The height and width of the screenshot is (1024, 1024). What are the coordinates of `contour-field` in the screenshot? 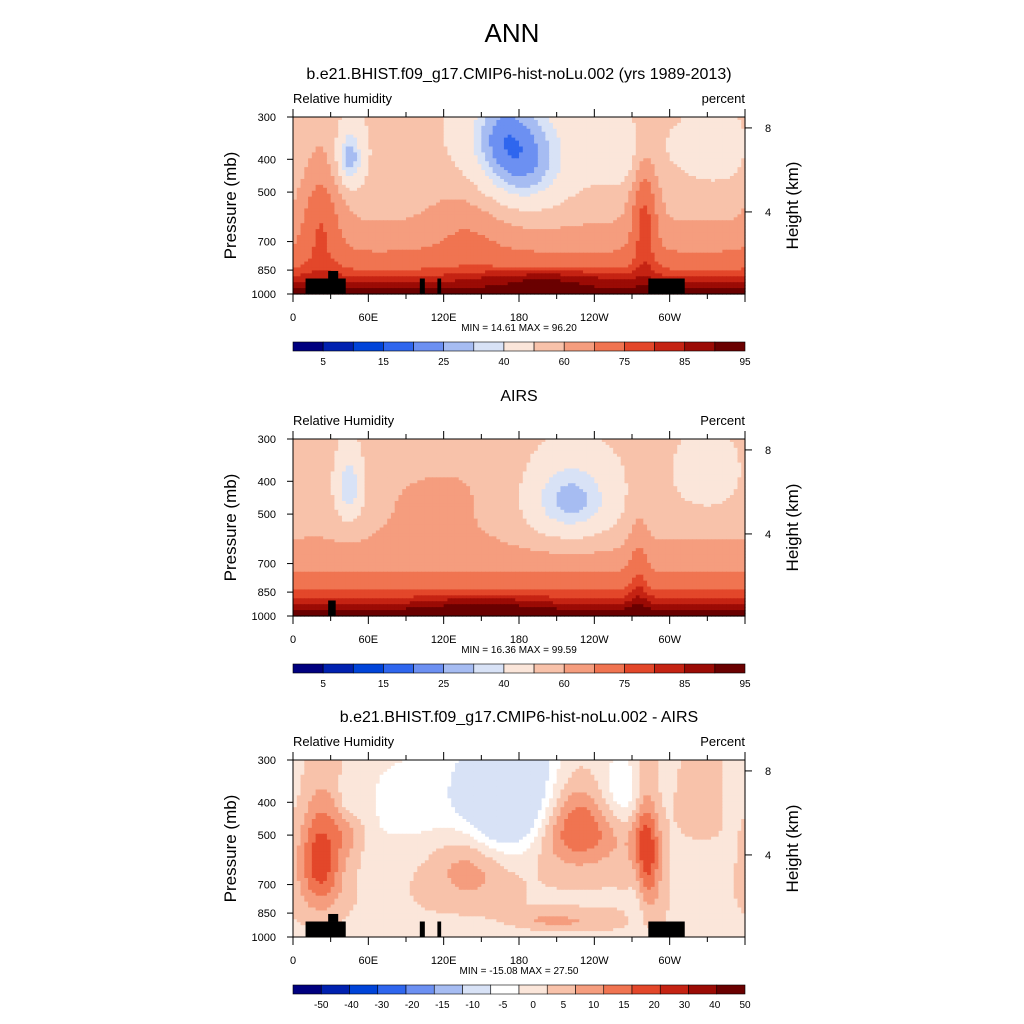 It's located at (519, 206).